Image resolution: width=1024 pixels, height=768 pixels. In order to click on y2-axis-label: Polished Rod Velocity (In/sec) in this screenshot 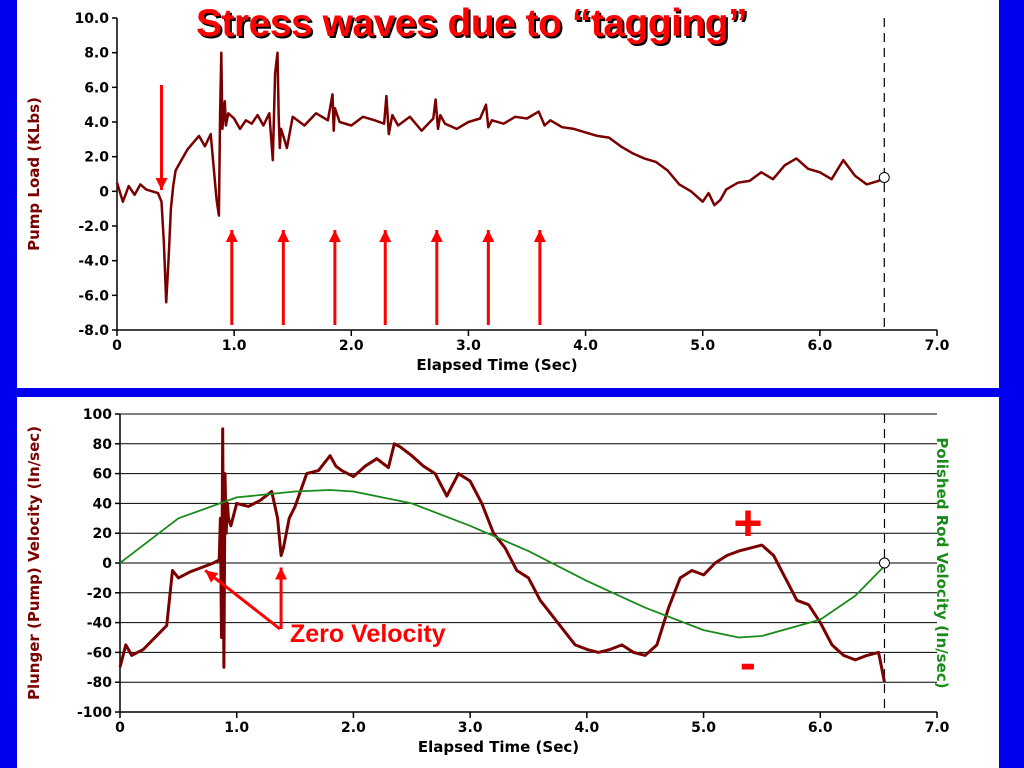, I will do `click(942, 562)`.